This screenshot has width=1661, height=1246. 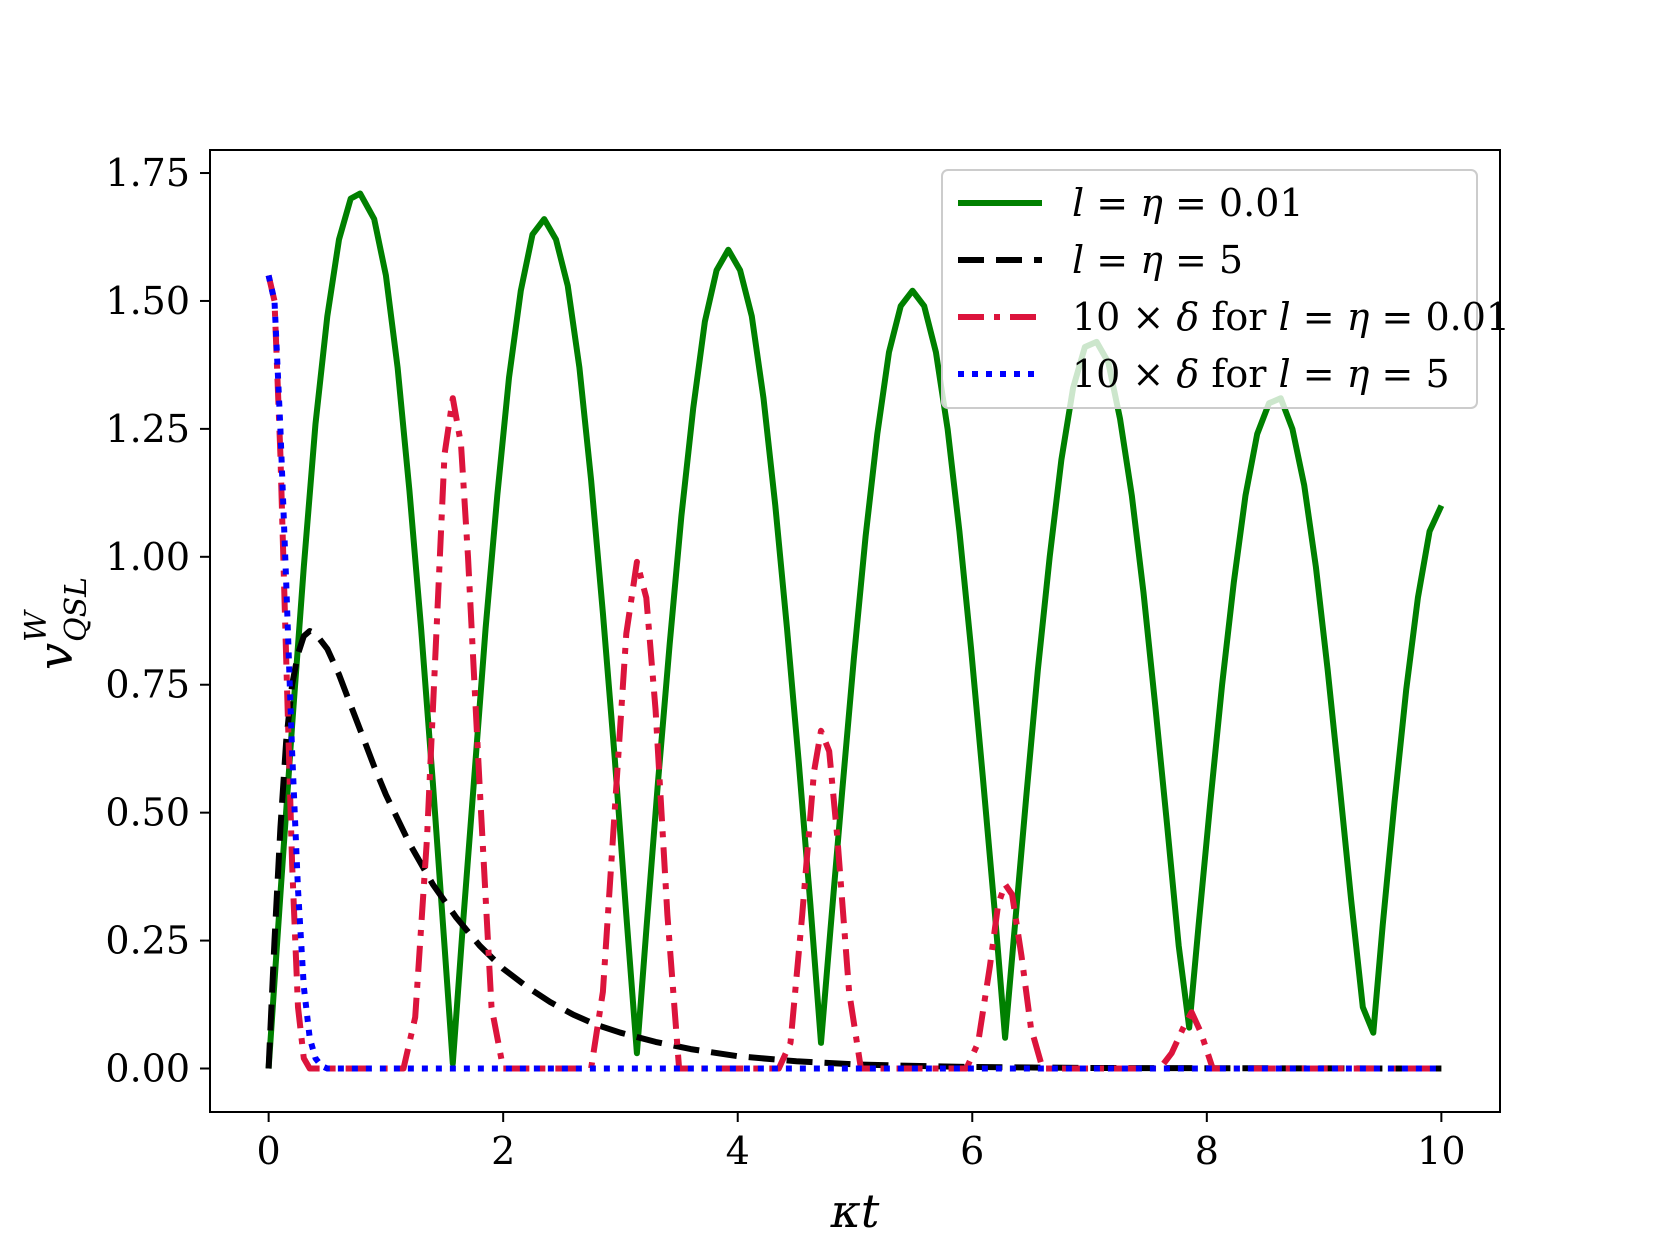 What do you see at coordinates (503, 1151) in the screenshot?
I see `x-tick-label: 2` at bounding box center [503, 1151].